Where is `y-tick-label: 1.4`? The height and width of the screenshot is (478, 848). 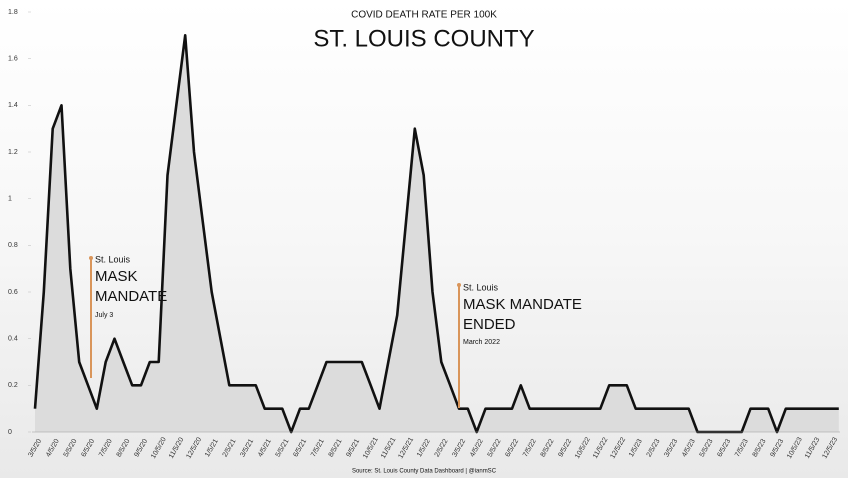 y-tick-label: 1.4 is located at coordinates (13, 105).